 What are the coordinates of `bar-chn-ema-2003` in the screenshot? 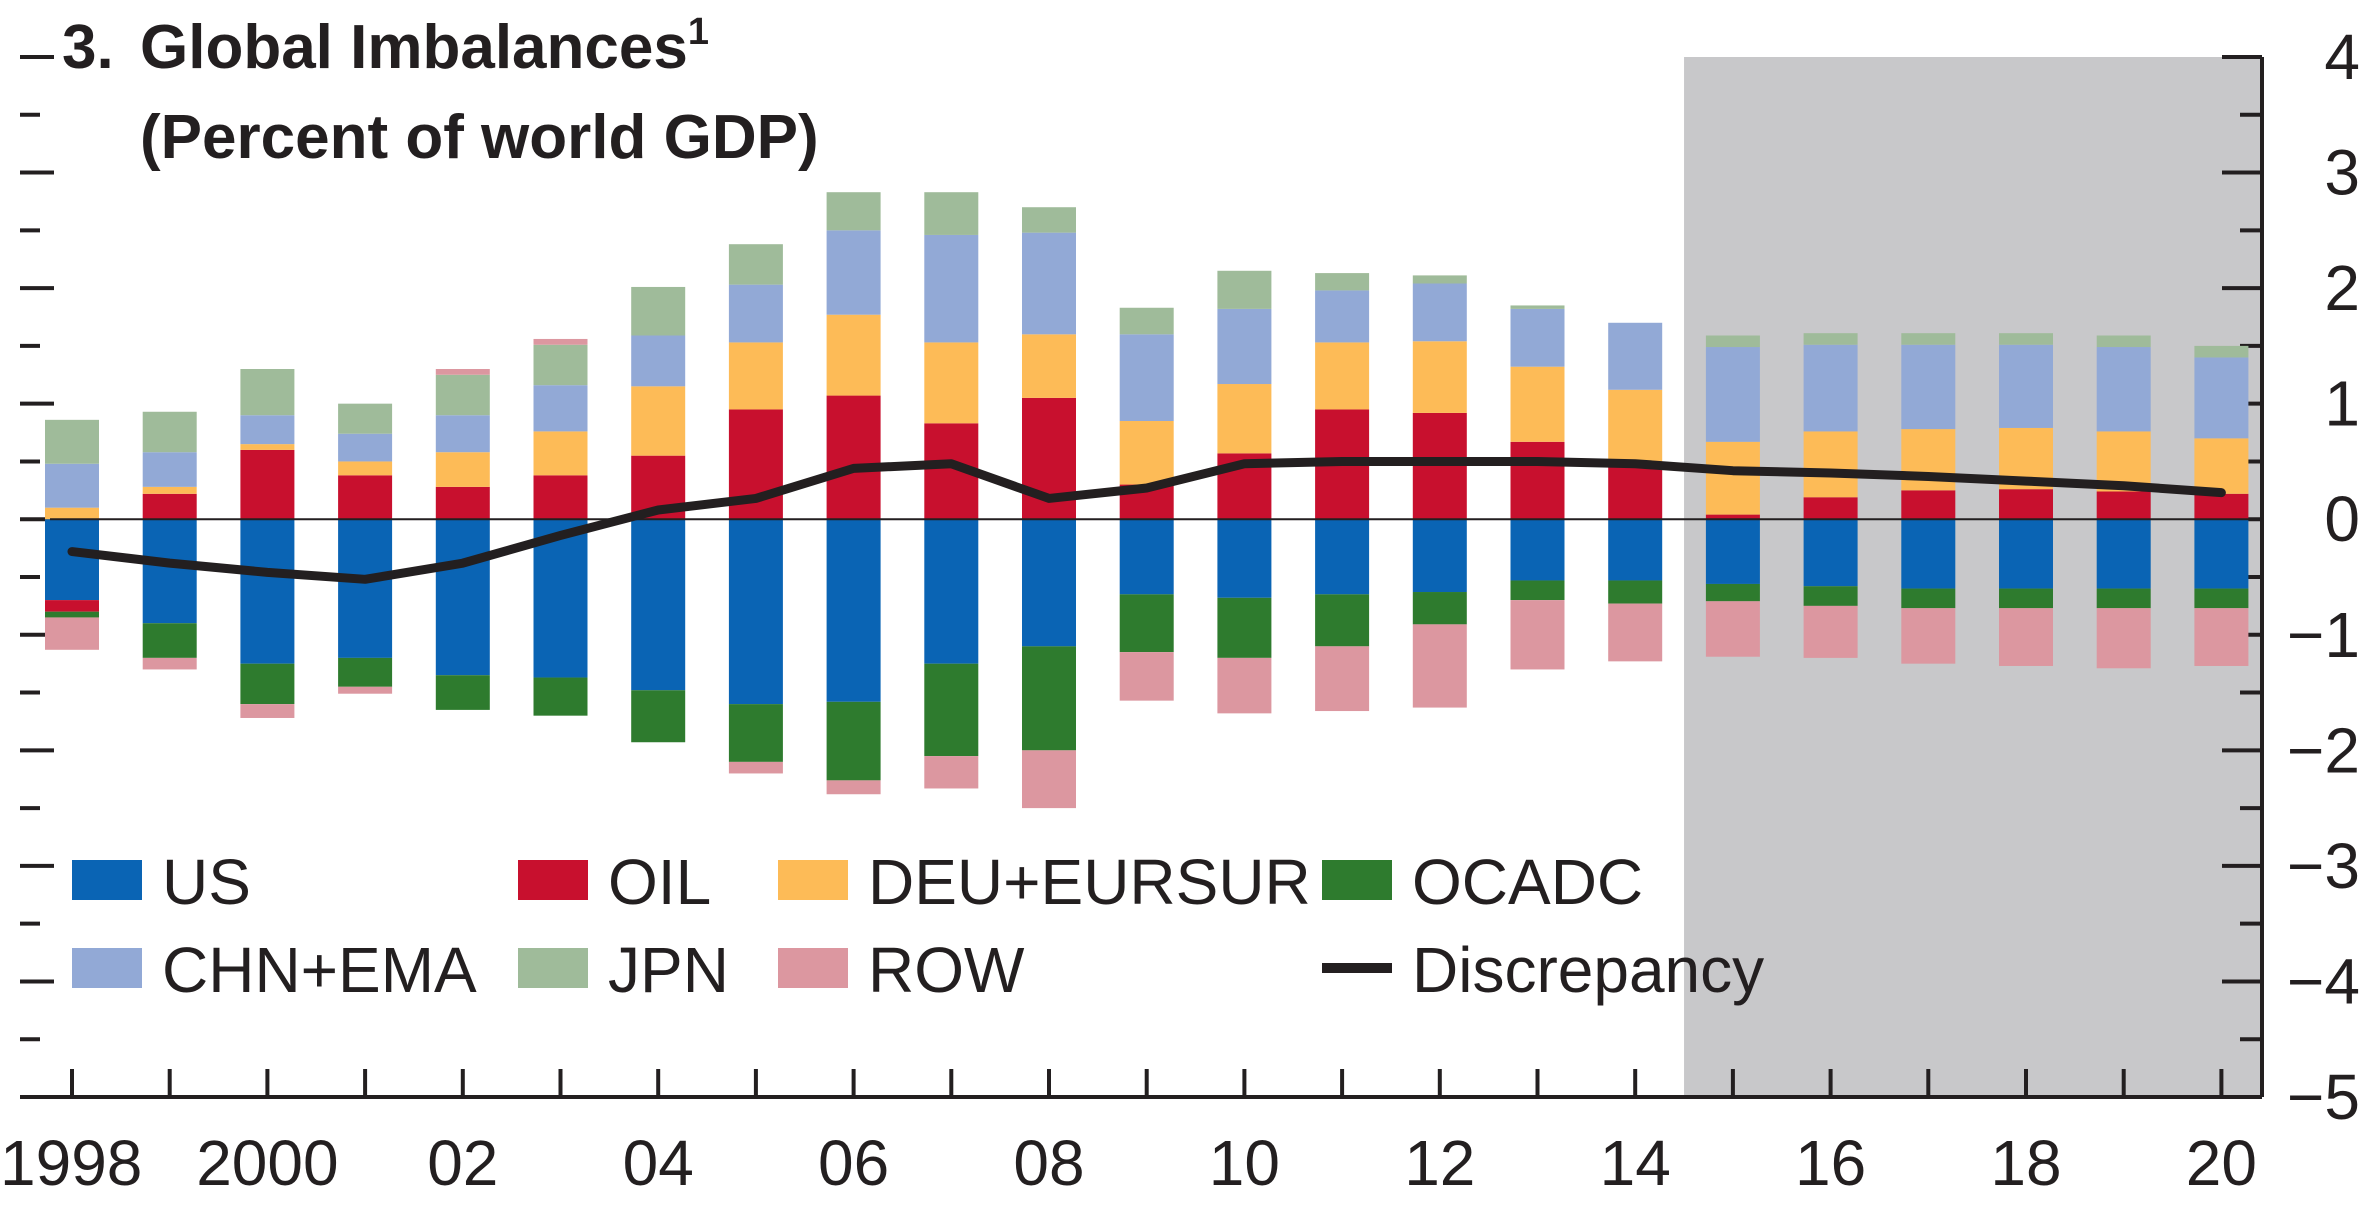 It's located at (560, 408).